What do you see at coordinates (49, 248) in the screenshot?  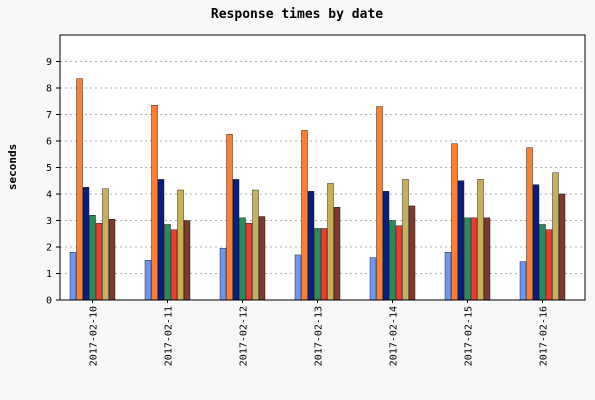 I see `y-tick-label: 2` at bounding box center [49, 248].